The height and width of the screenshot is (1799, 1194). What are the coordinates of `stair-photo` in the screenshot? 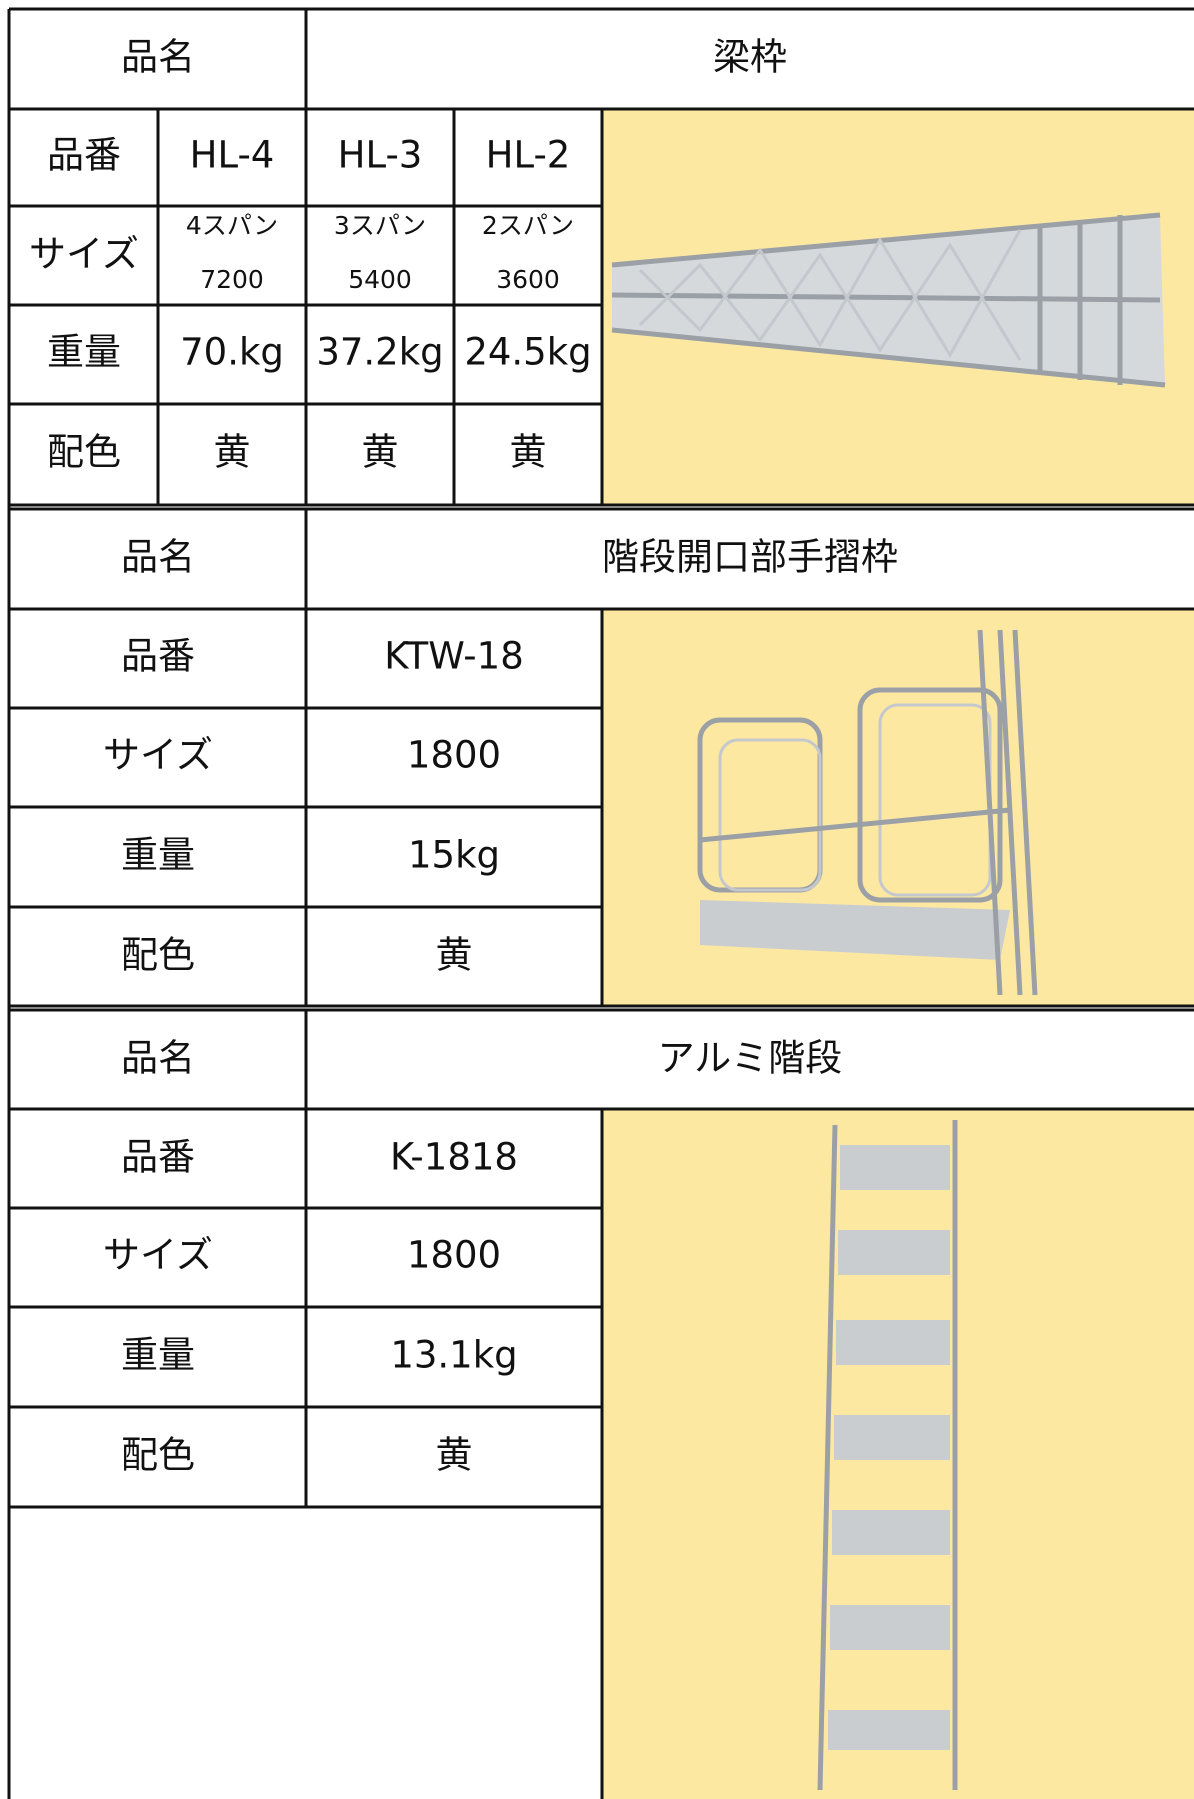 It's located at (887, 1455).